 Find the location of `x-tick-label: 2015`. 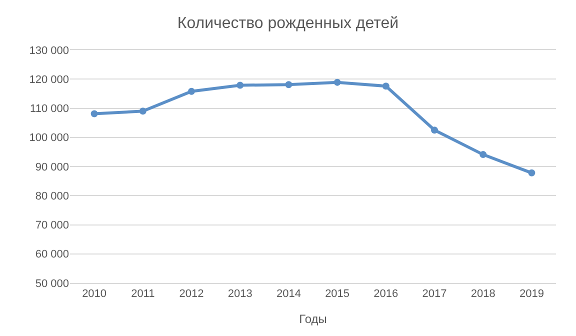

x-tick-label: 2015 is located at coordinates (337, 294).